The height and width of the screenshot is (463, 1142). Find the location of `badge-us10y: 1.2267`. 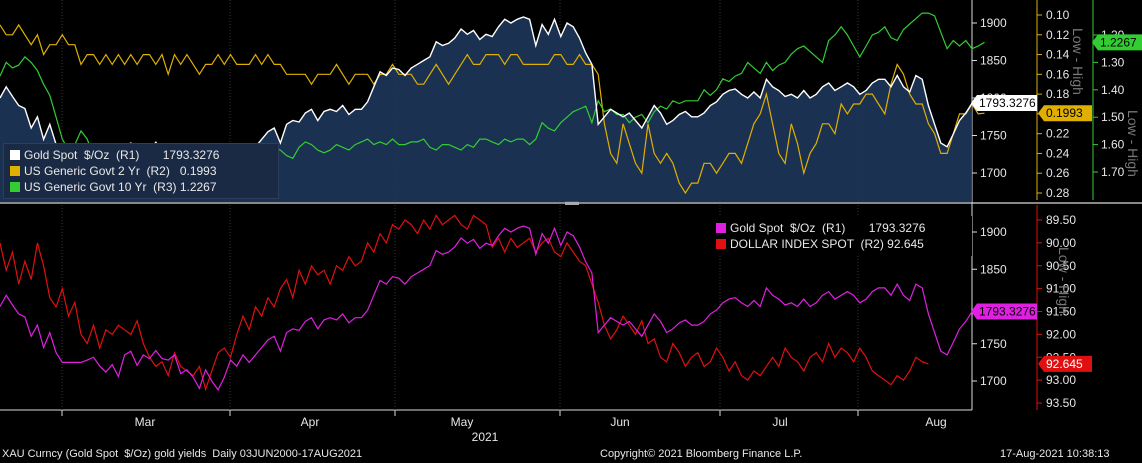

badge-us10y: 1.2267 is located at coordinates (1118, 42).